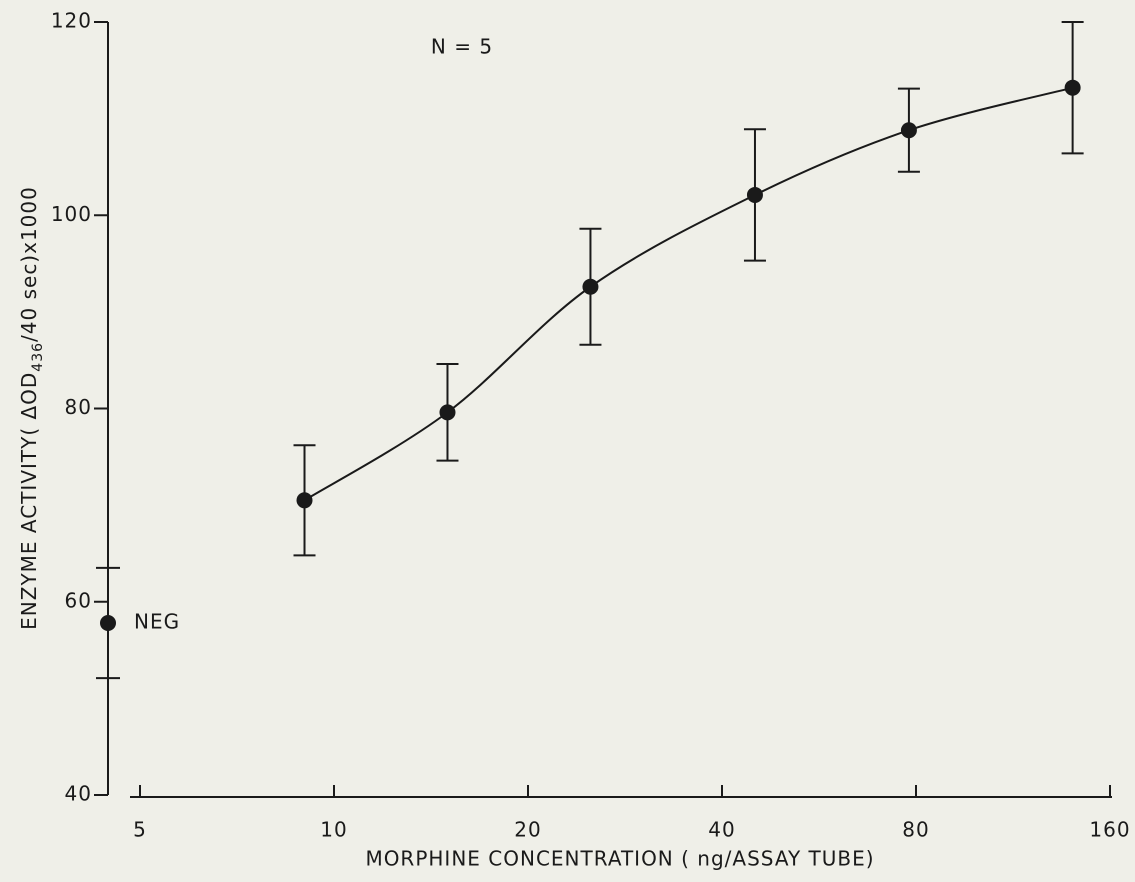 The height and width of the screenshot is (882, 1135). I want to click on y-tick-label: 80, so click(78, 407).